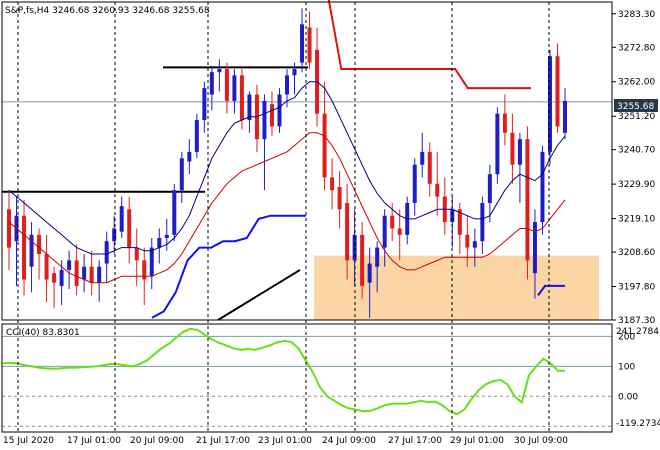 The image size is (660, 450). Describe the element at coordinates (626, 337) in the screenshot. I see `cci-level-label-0: 200` at that location.